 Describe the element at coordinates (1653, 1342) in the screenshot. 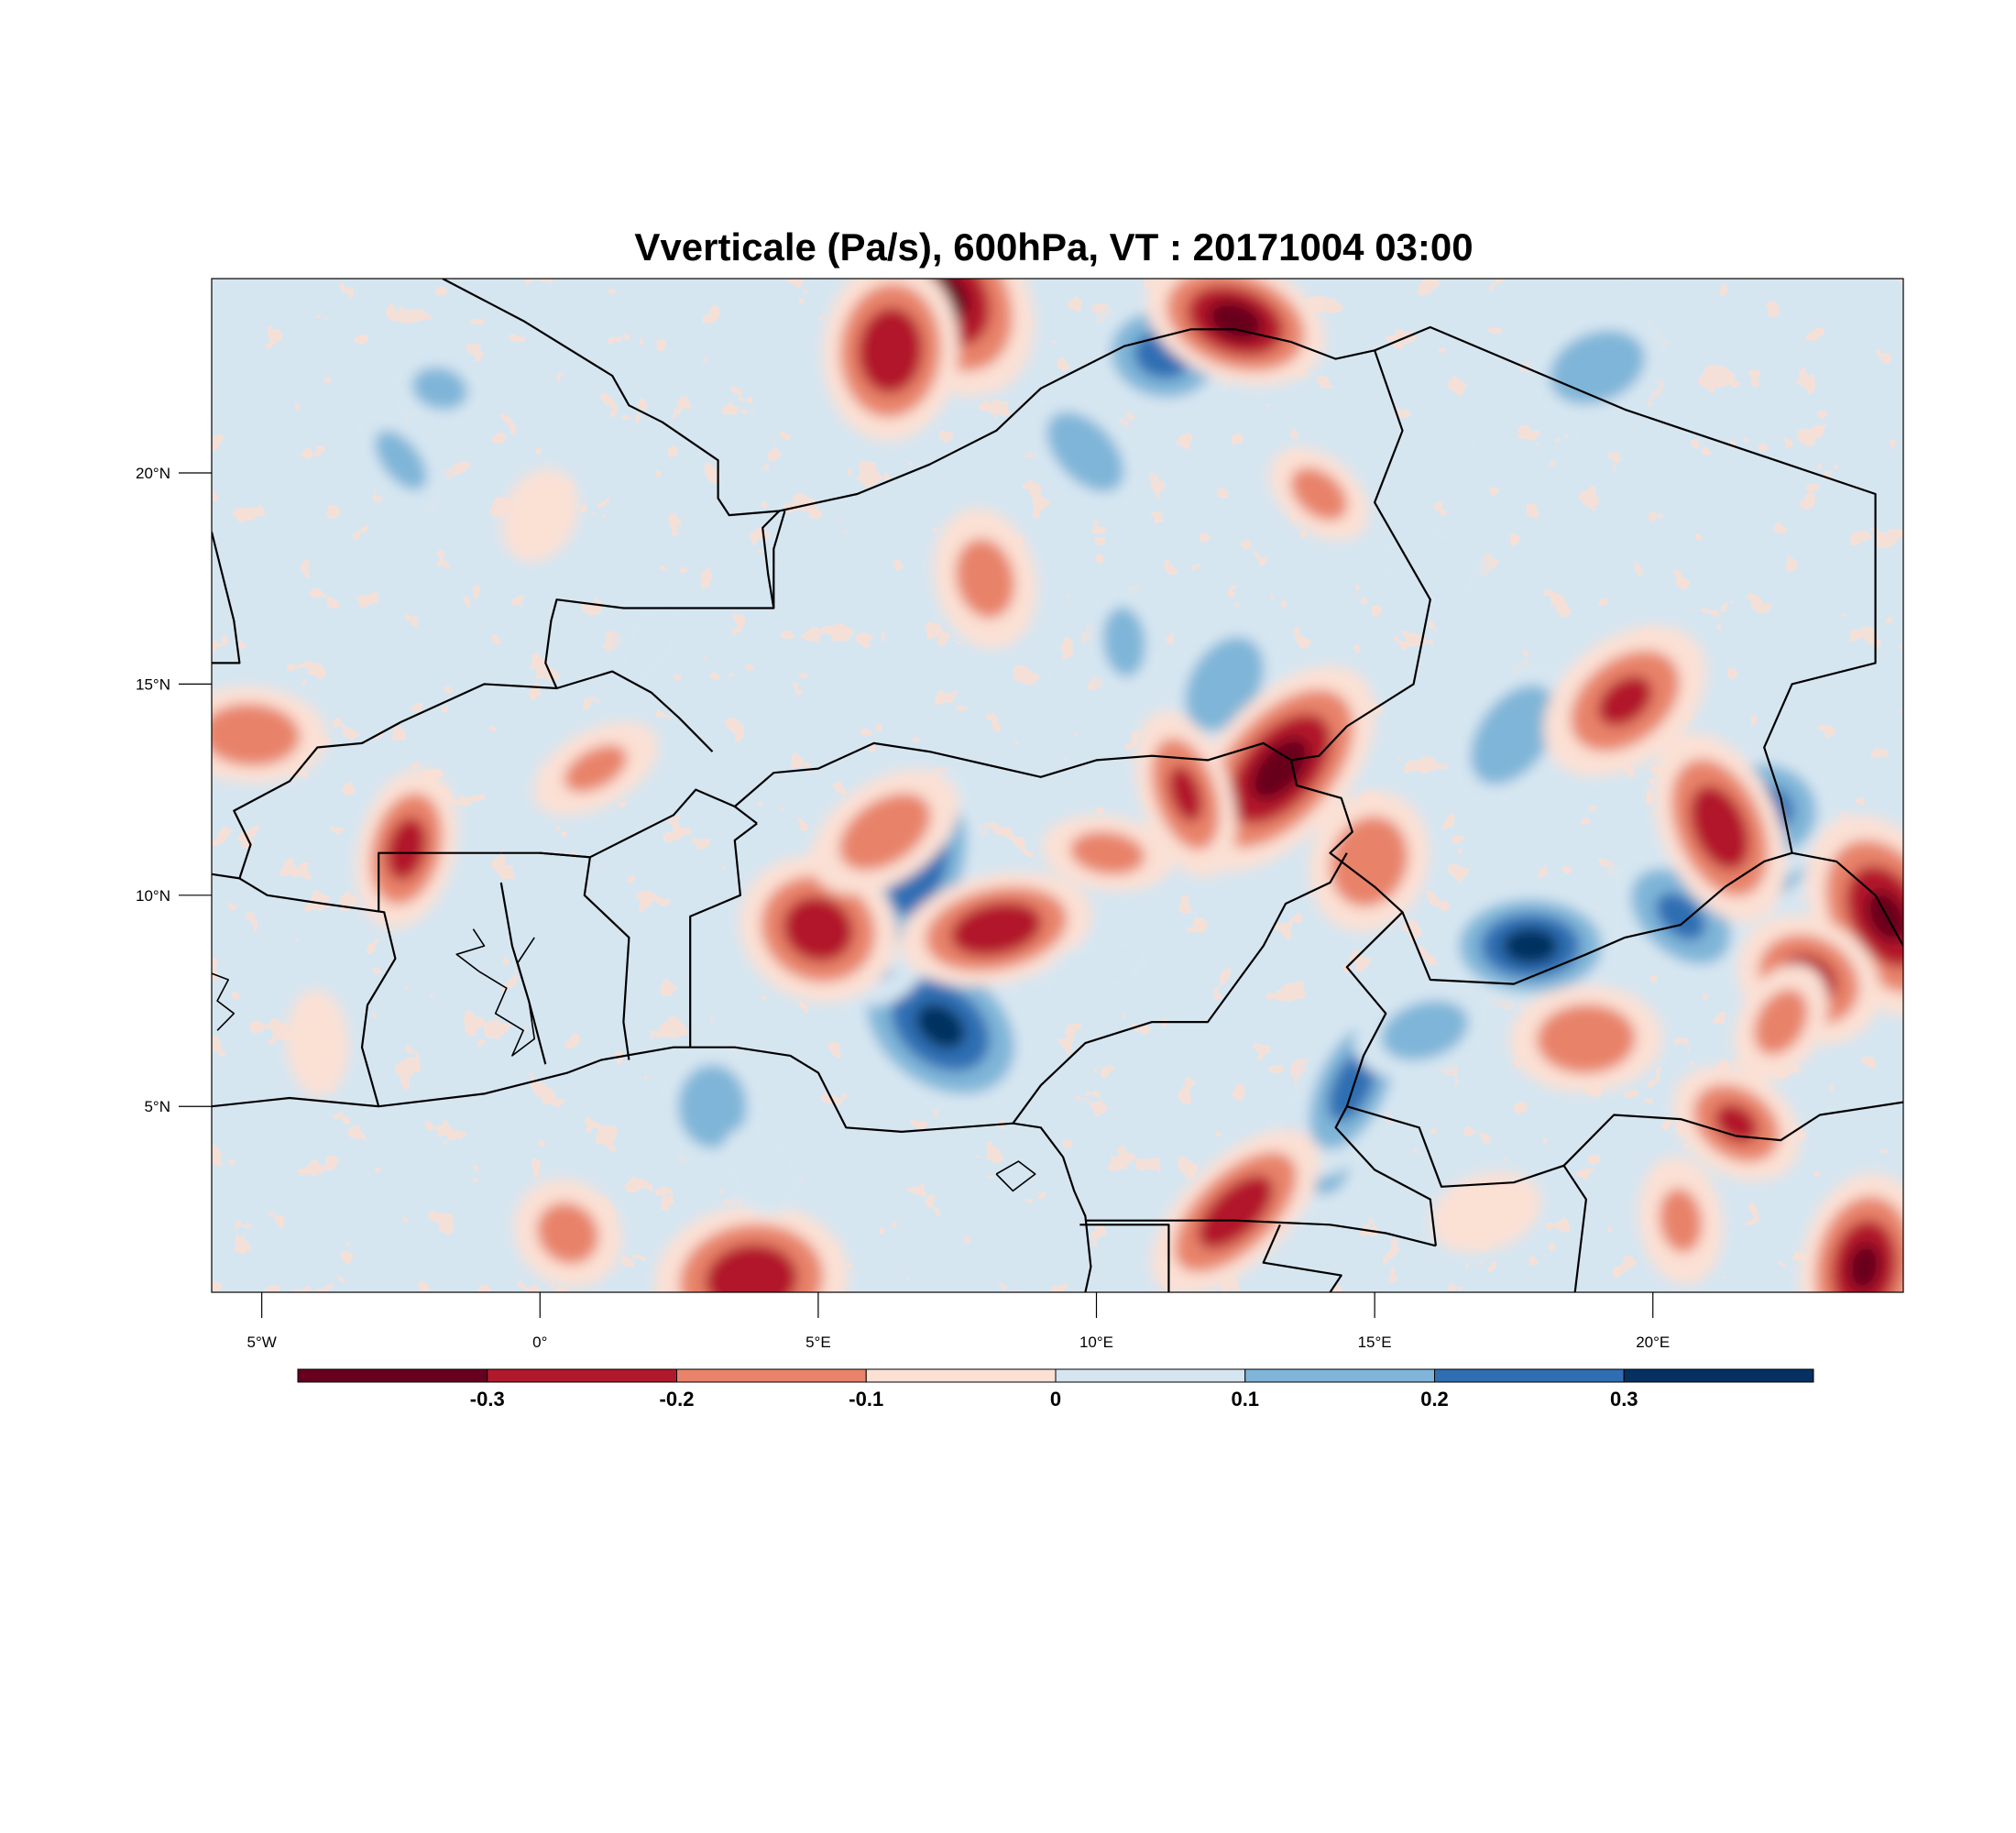

I see `lon-tick-label: 20°E` at that location.